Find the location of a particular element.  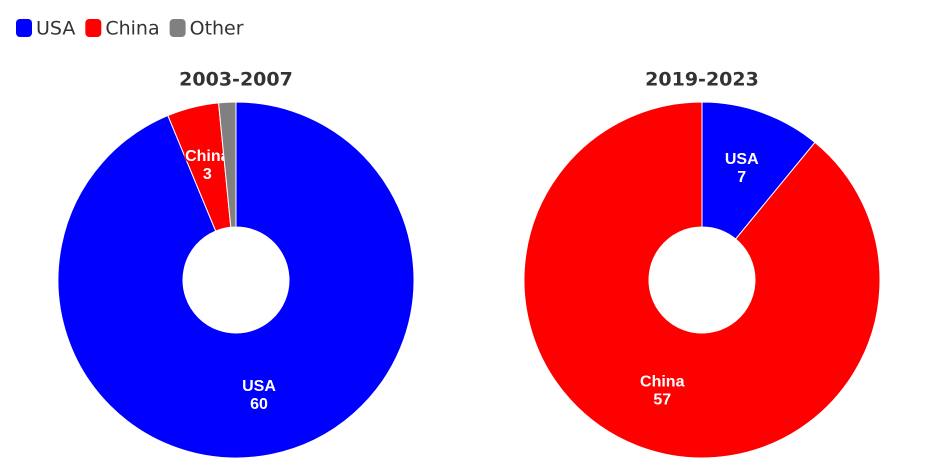

legend-label: Other is located at coordinates (217, 29).